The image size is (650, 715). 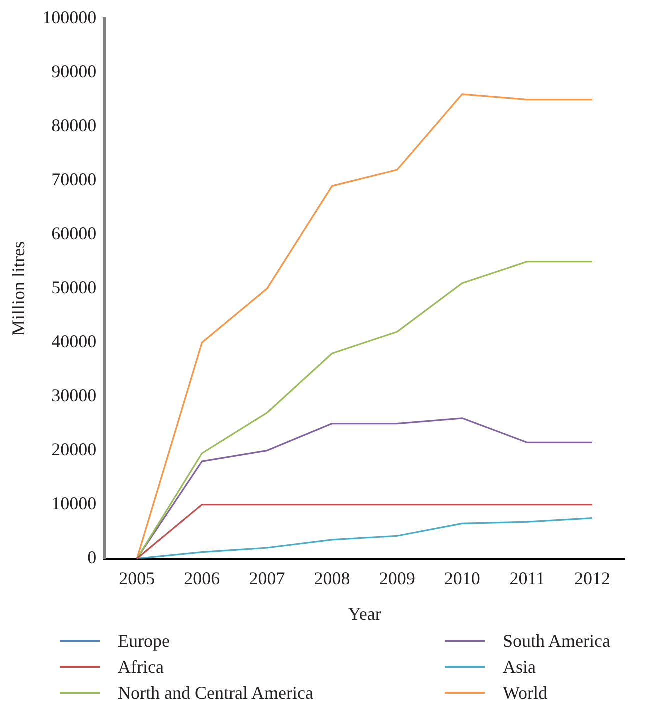 I want to click on x-tick-label: 2005, so click(x=137, y=578).